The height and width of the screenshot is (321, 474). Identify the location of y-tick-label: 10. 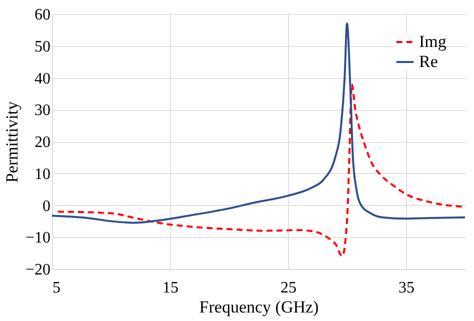
(42, 174).